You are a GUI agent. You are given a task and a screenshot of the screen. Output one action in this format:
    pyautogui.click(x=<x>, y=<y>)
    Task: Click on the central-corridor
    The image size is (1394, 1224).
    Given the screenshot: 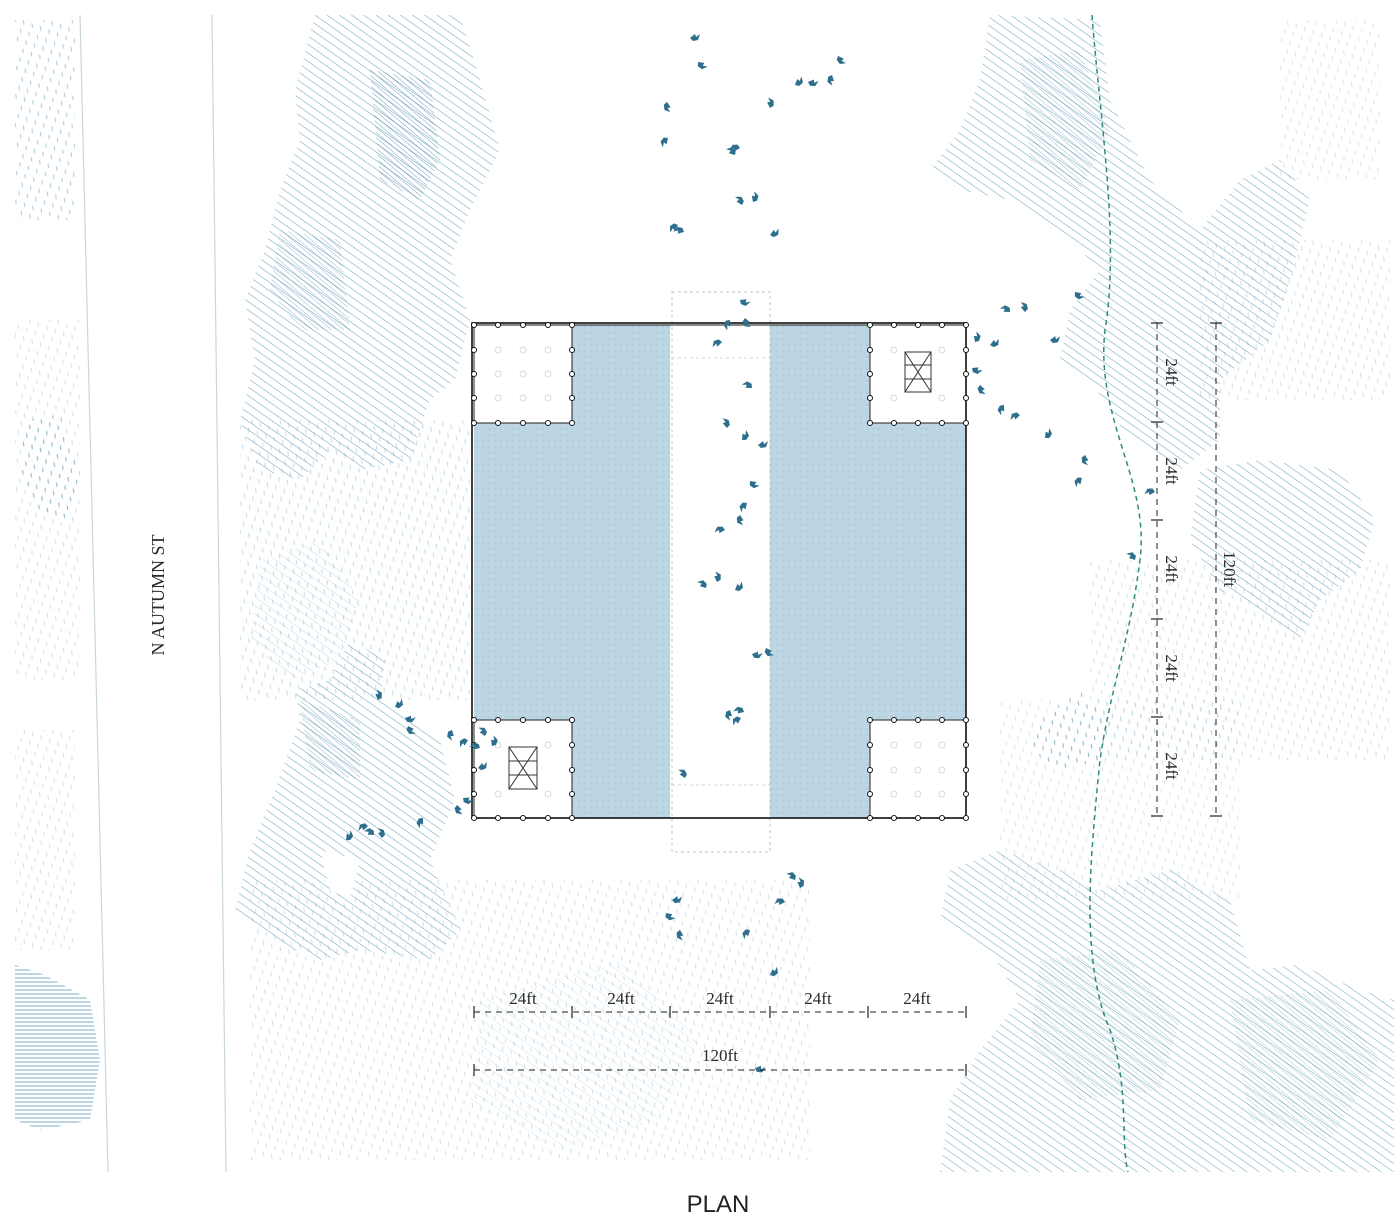 What is the action you would take?
    pyautogui.click(x=720, y=571)
    